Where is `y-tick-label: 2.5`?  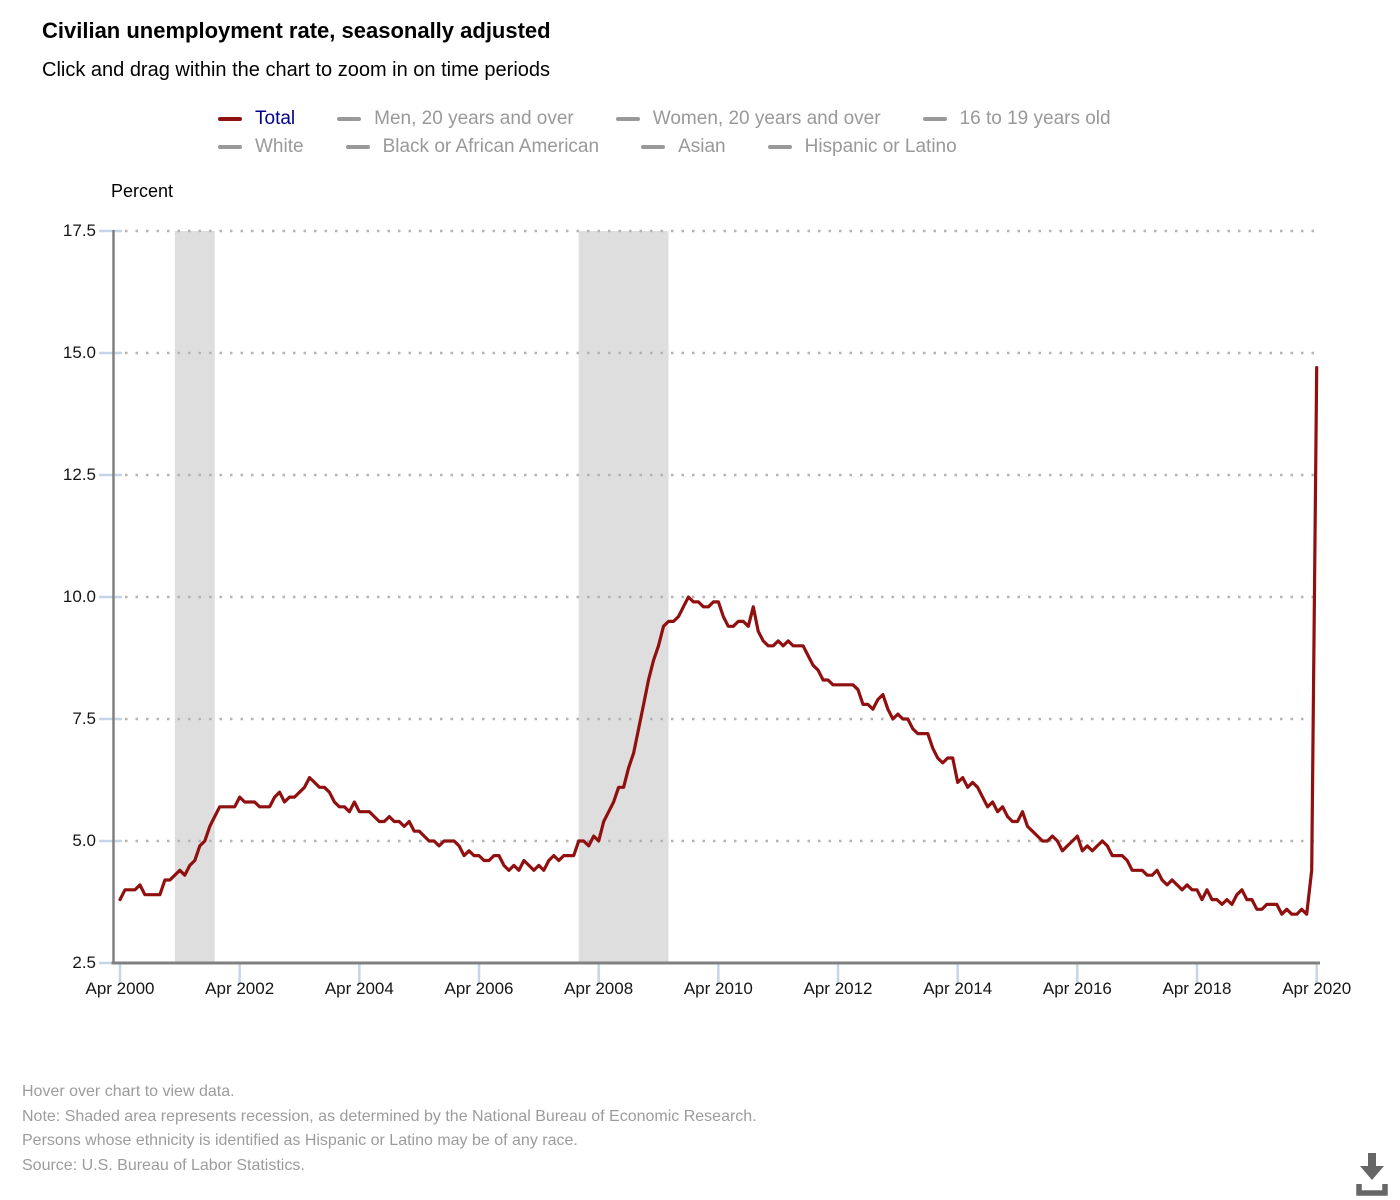
y-tick-label: 2.5 is located at coordinates (84, 962).